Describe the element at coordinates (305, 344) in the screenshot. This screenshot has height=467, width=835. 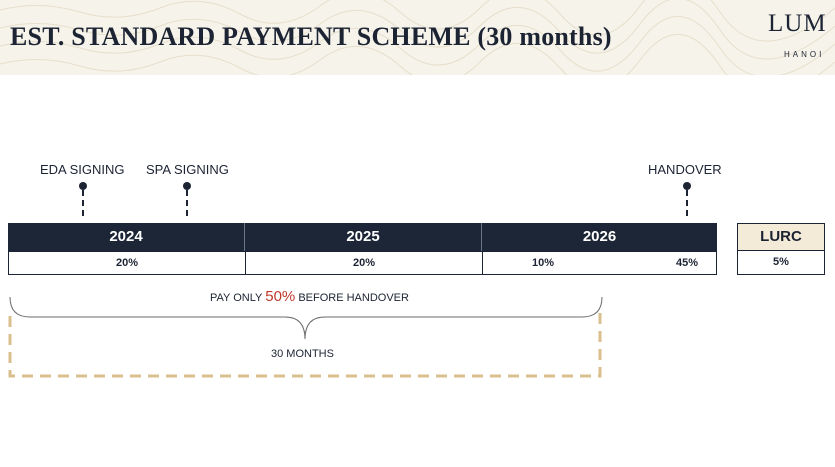
I see `dashed-bracket` at that location.